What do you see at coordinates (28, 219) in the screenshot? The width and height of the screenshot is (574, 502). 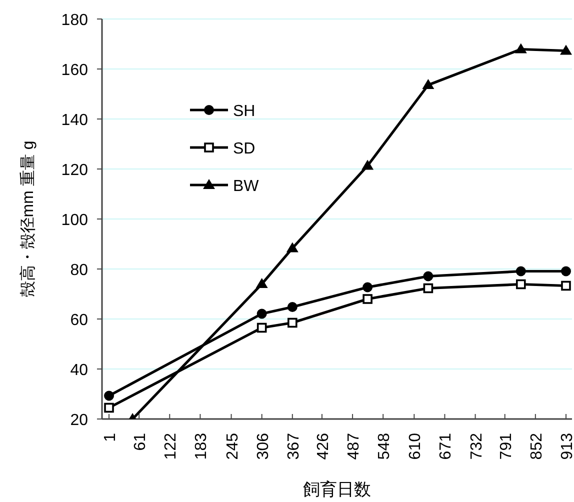 I see `y-axis-title: 殻高・殻径mm 重量 g` at bounding box center [28, 219].